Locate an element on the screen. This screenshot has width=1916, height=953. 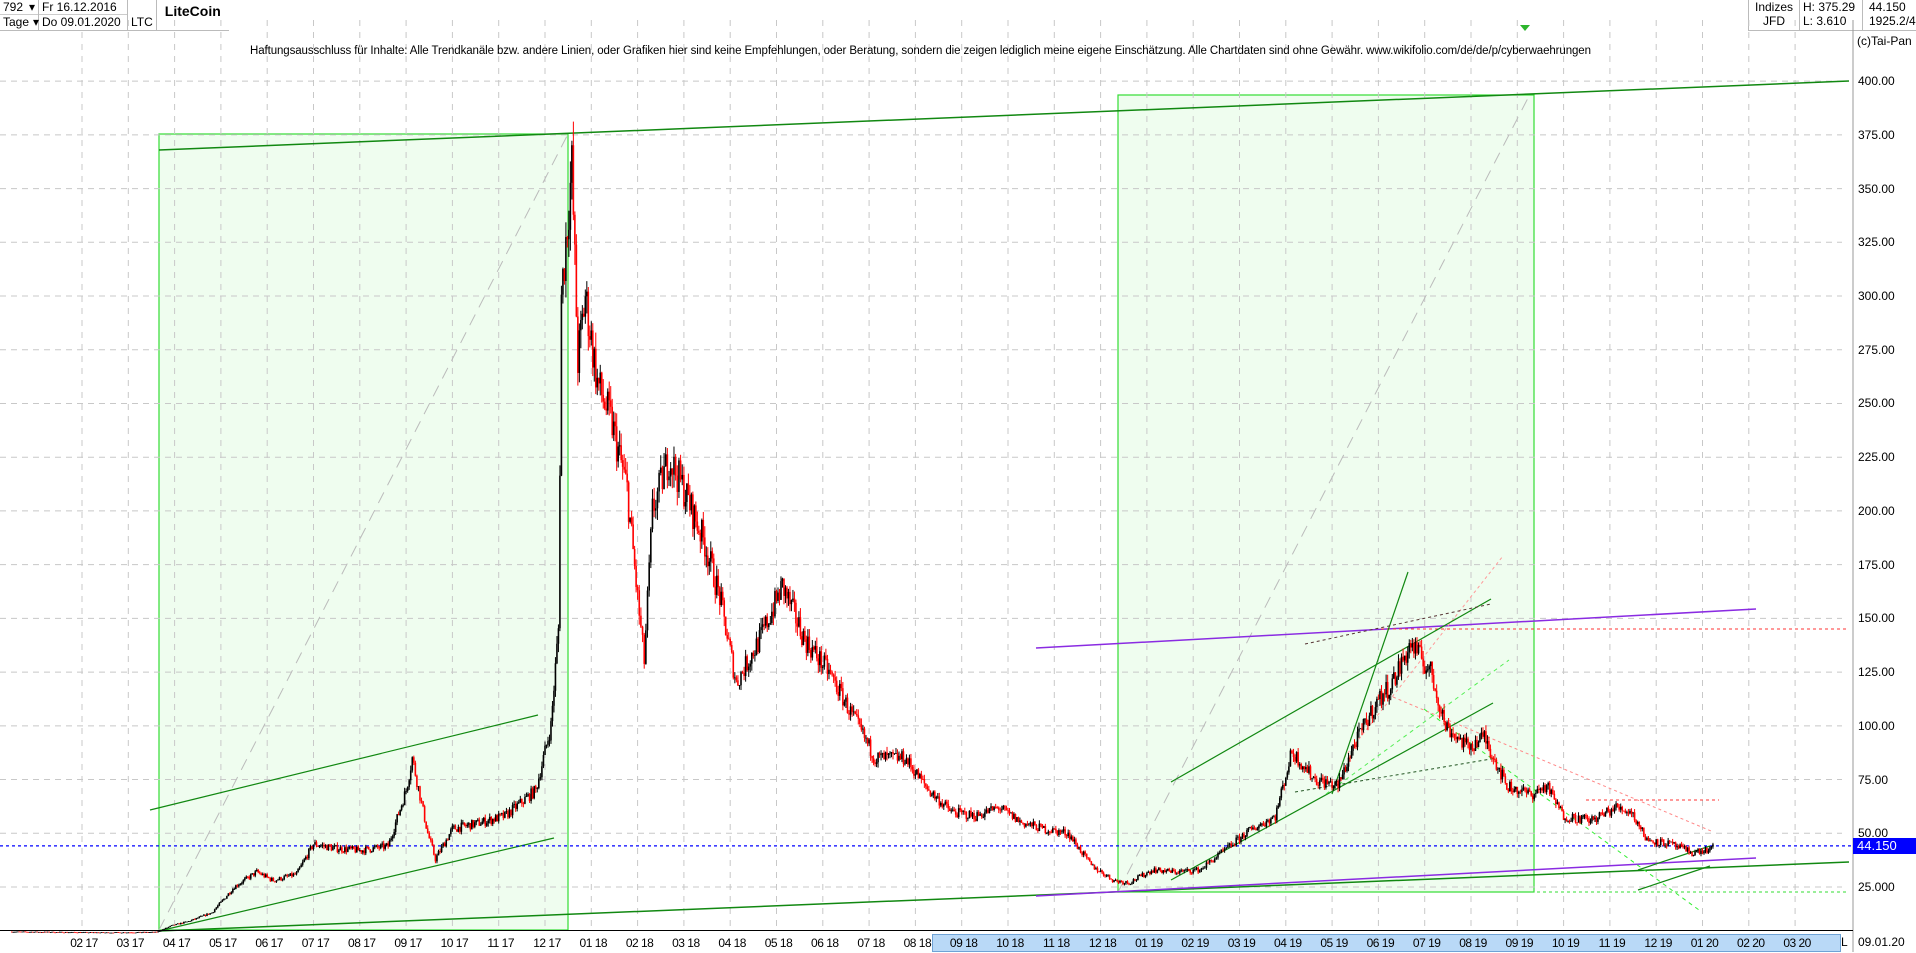
x-tick-label: 05 18 is located at coordinates (778, 943).